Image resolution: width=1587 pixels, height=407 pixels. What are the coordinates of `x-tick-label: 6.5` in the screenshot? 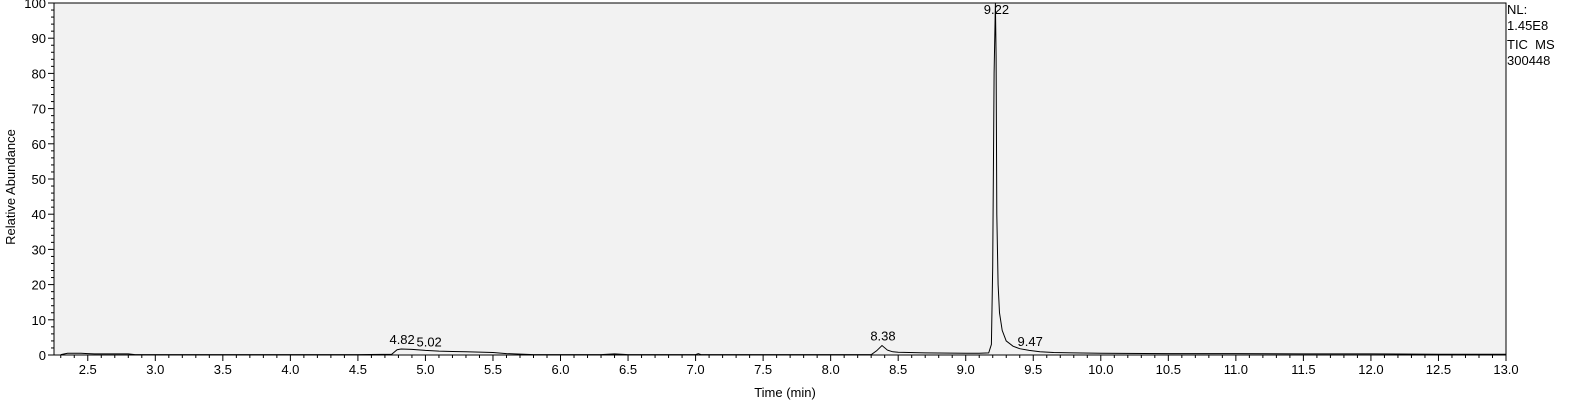 It's located at (628, 369).